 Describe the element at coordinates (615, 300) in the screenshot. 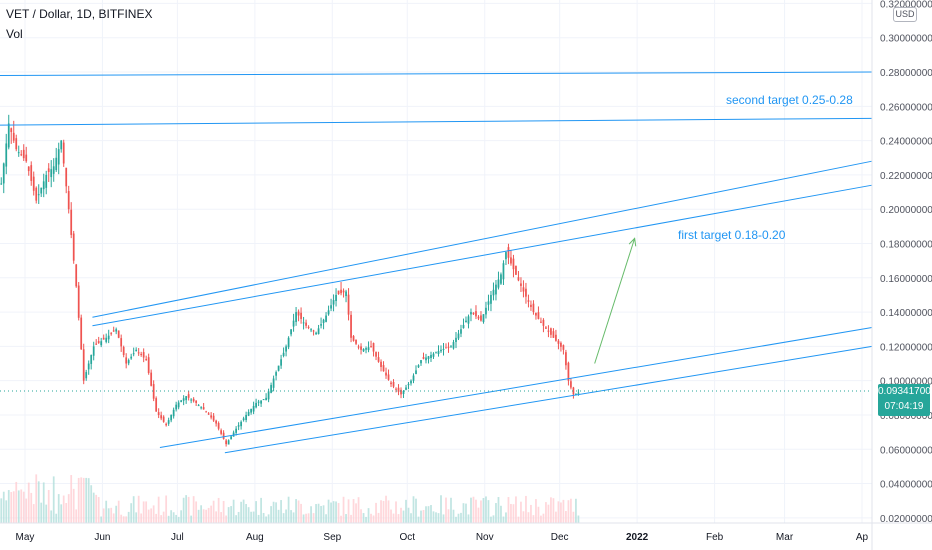

I see `target-arrow` at that location.